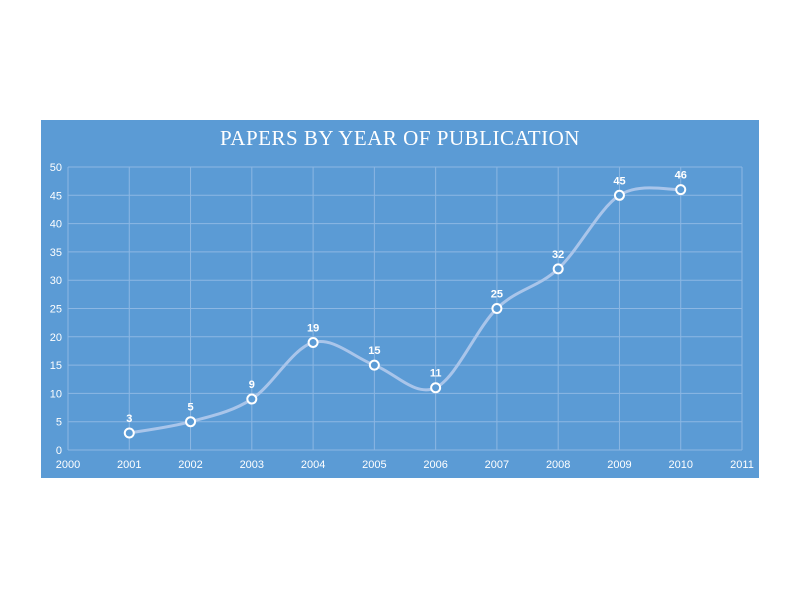 The width and height of the screenshot is (800, 600). What do you see at coordinates (252, 385) in the screenshot?
I see `data-label: 9` at bounding box center [252, 385].